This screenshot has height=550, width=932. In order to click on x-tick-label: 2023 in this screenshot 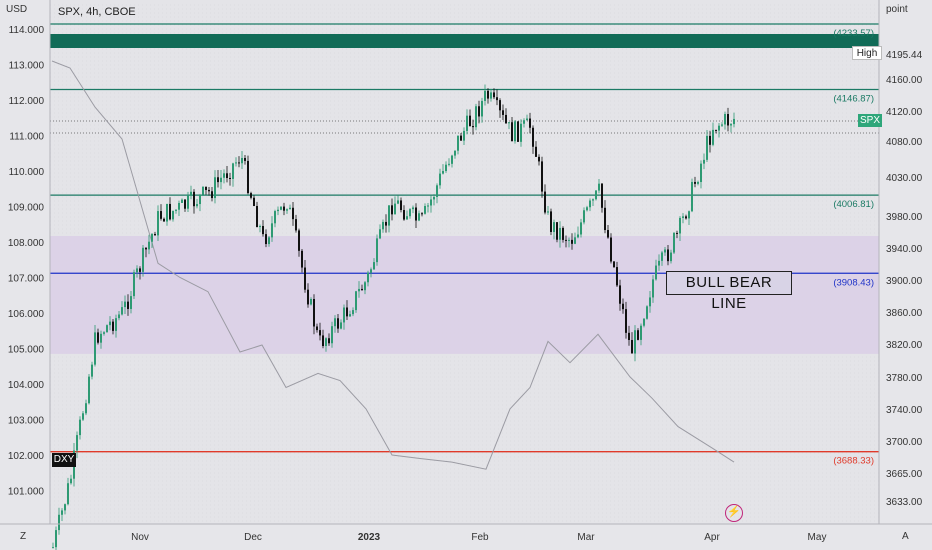, I will do `click(369, 537)`.